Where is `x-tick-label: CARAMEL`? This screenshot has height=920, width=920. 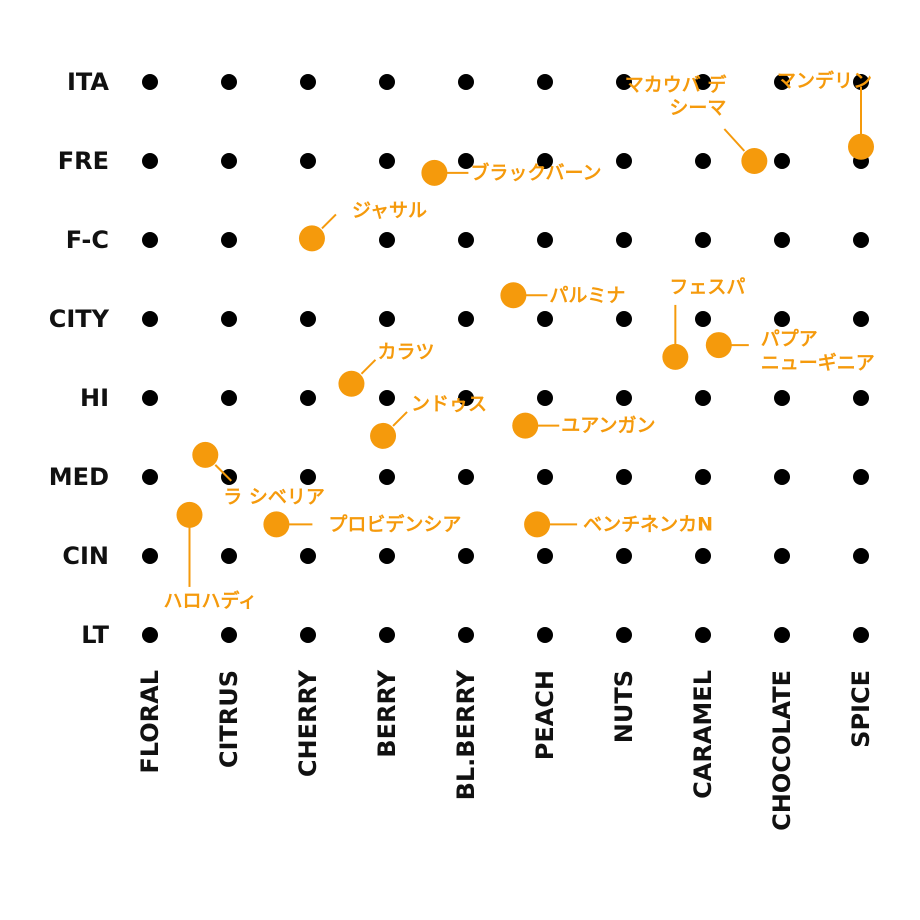
x-tick-label: CARAMEL is located at coordinates (703, 734).